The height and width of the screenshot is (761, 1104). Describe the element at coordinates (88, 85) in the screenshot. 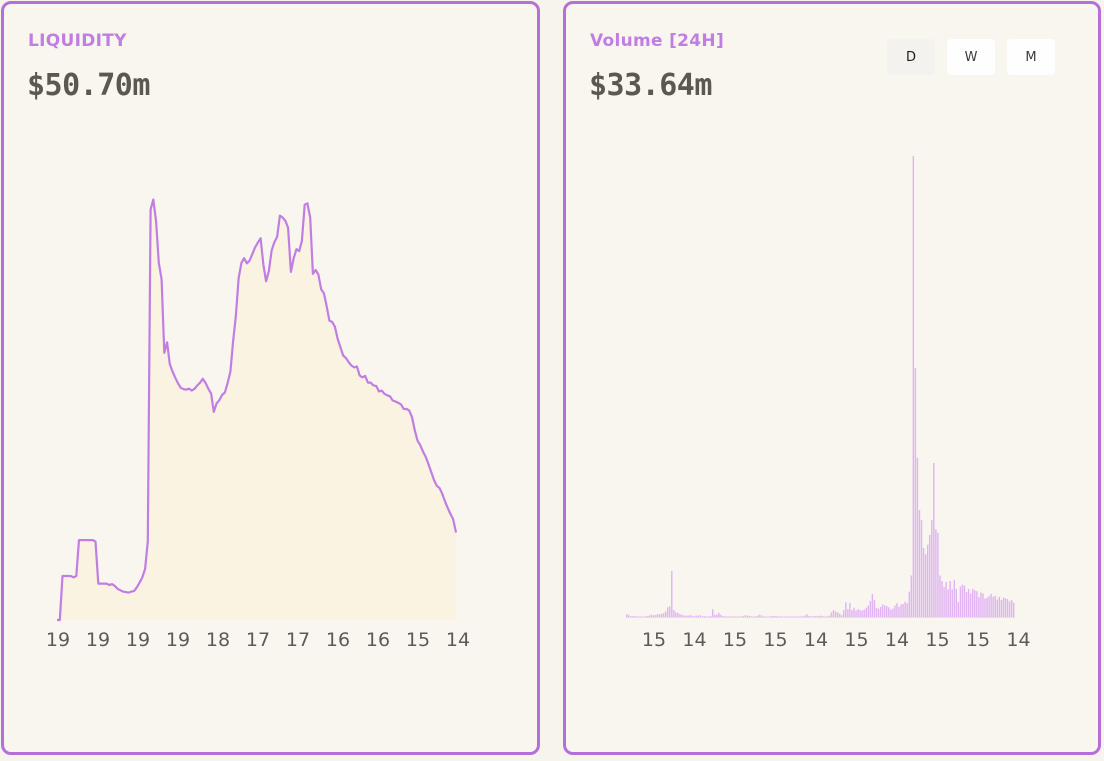

I see `liquidity-value: $50.70m` at that location.